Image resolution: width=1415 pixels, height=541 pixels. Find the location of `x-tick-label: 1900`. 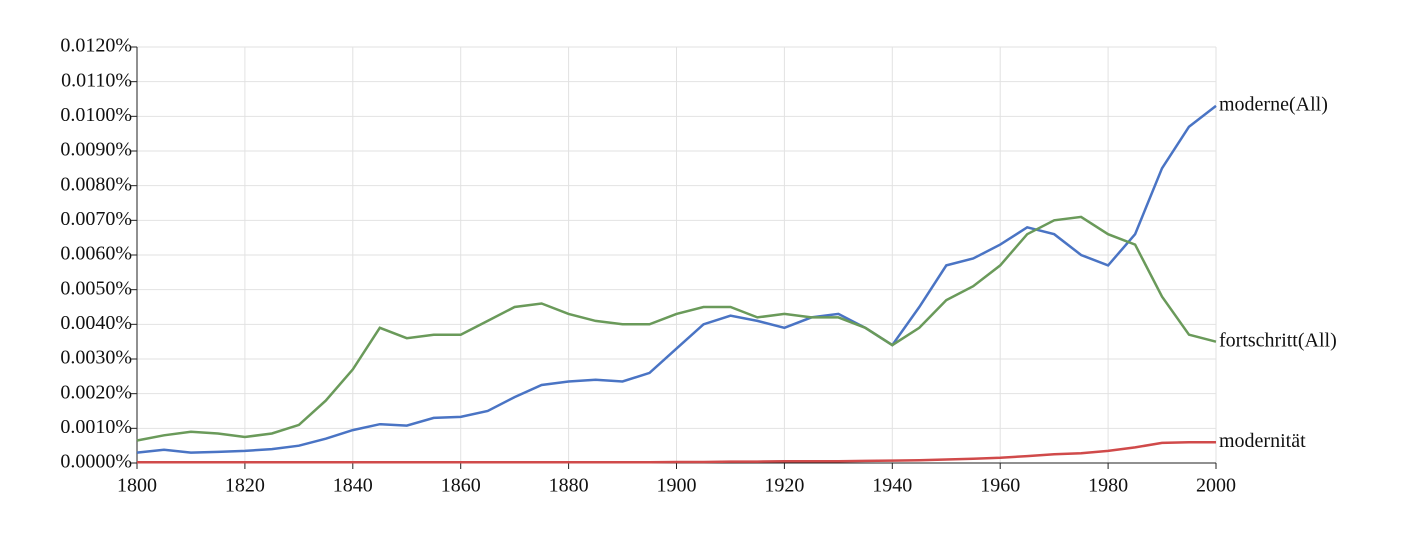

x-tick-label: 1900 is located at coordinates (677, 486).